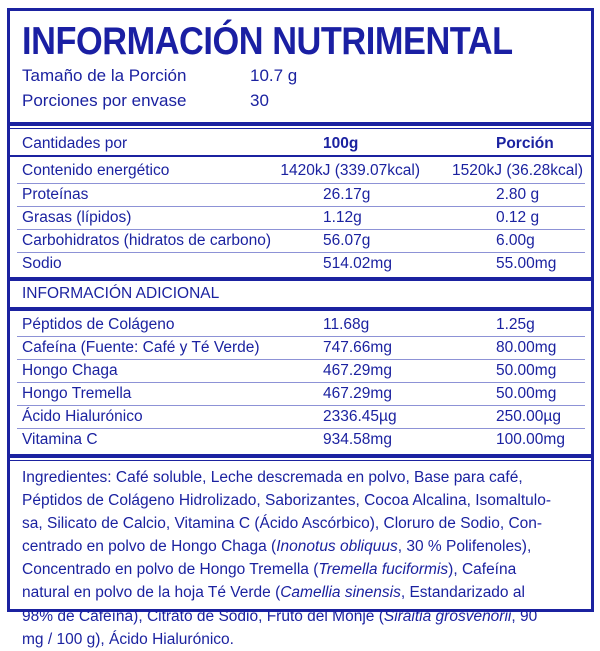 Image resolution: width=600 pixels, height=651 pixels. Describe the element at coordinates (526, 347) in the screenshot. I see `additional-portion: 80.00mg` at that location.